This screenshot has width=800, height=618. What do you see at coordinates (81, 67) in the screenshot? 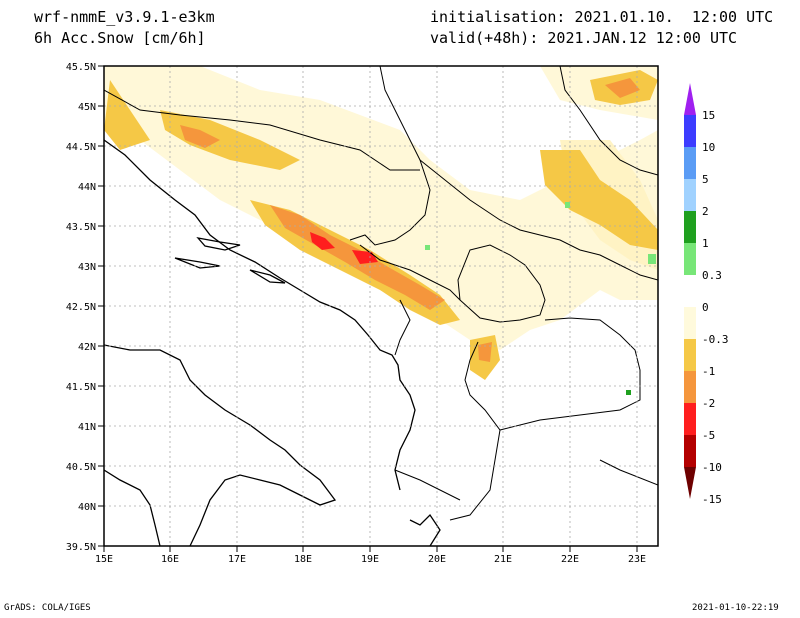
I see `lat-label: 45.5N` at bounding box center [81, 67].